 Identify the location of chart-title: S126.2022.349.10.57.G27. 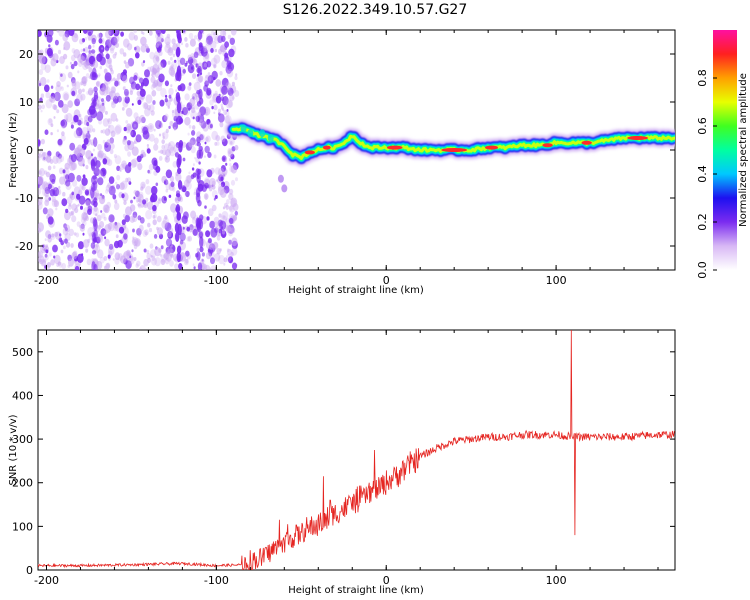
(375, 10).